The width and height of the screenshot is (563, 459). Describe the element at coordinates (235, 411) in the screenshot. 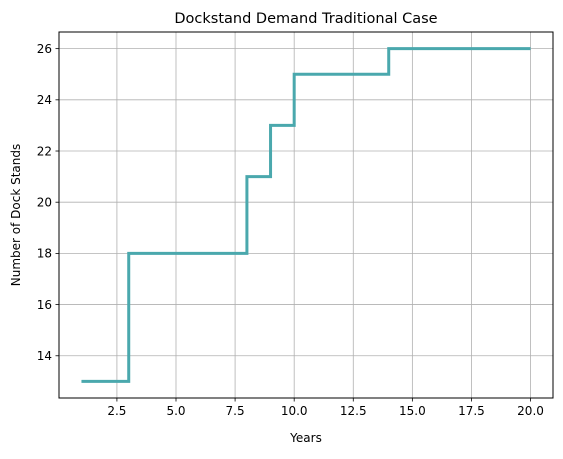

I see `x-tick-label: 7.5` at that location.